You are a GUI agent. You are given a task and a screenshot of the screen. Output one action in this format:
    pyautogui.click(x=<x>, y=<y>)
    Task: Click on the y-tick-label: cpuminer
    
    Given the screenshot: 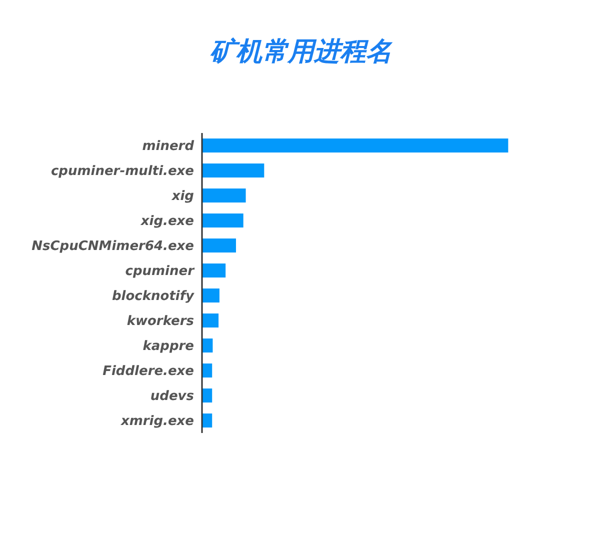 What is the action you would take?
    pyautogui.click(x=160, y=272)
    